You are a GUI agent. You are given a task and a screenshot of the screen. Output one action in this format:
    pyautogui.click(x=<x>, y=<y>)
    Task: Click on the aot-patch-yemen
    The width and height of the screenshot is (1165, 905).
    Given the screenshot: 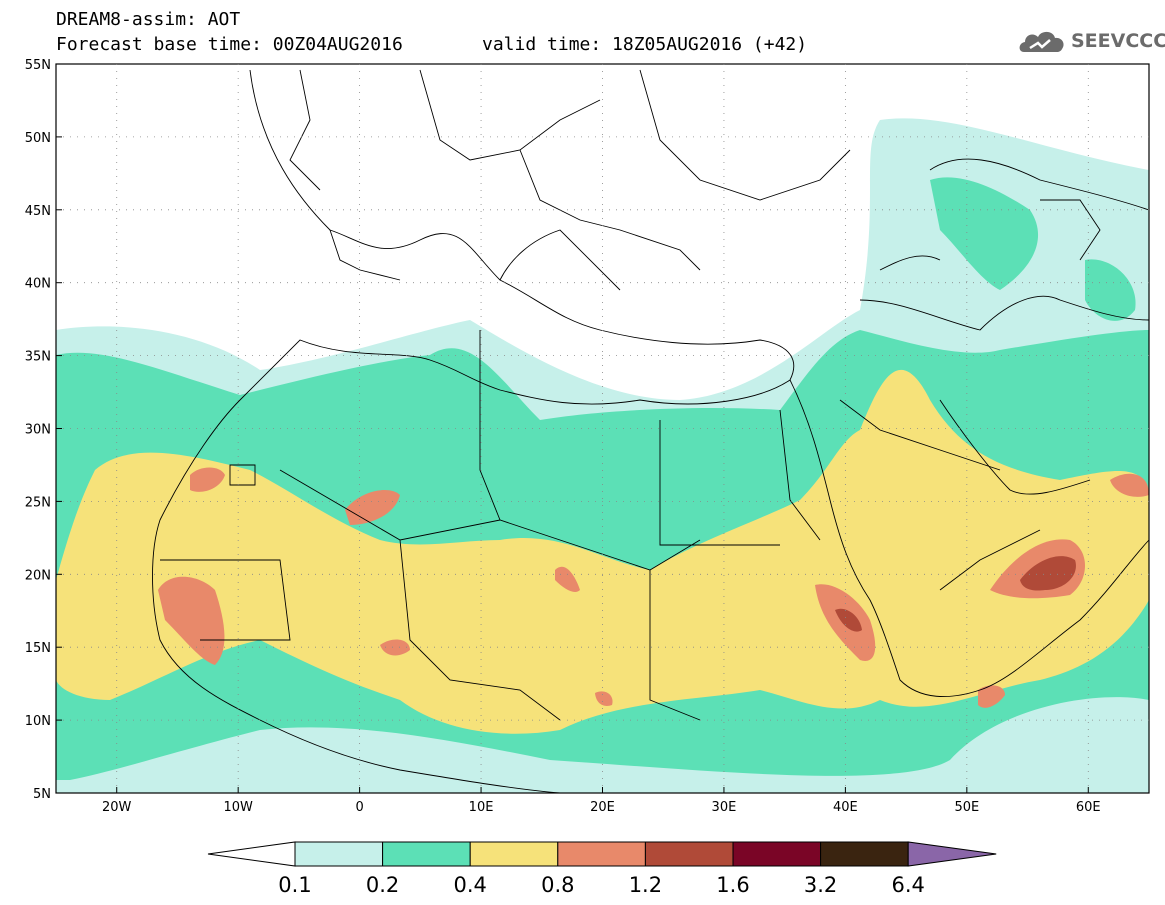 What is the action you would take?
    pyautogui.click(x=991, y=696)
    